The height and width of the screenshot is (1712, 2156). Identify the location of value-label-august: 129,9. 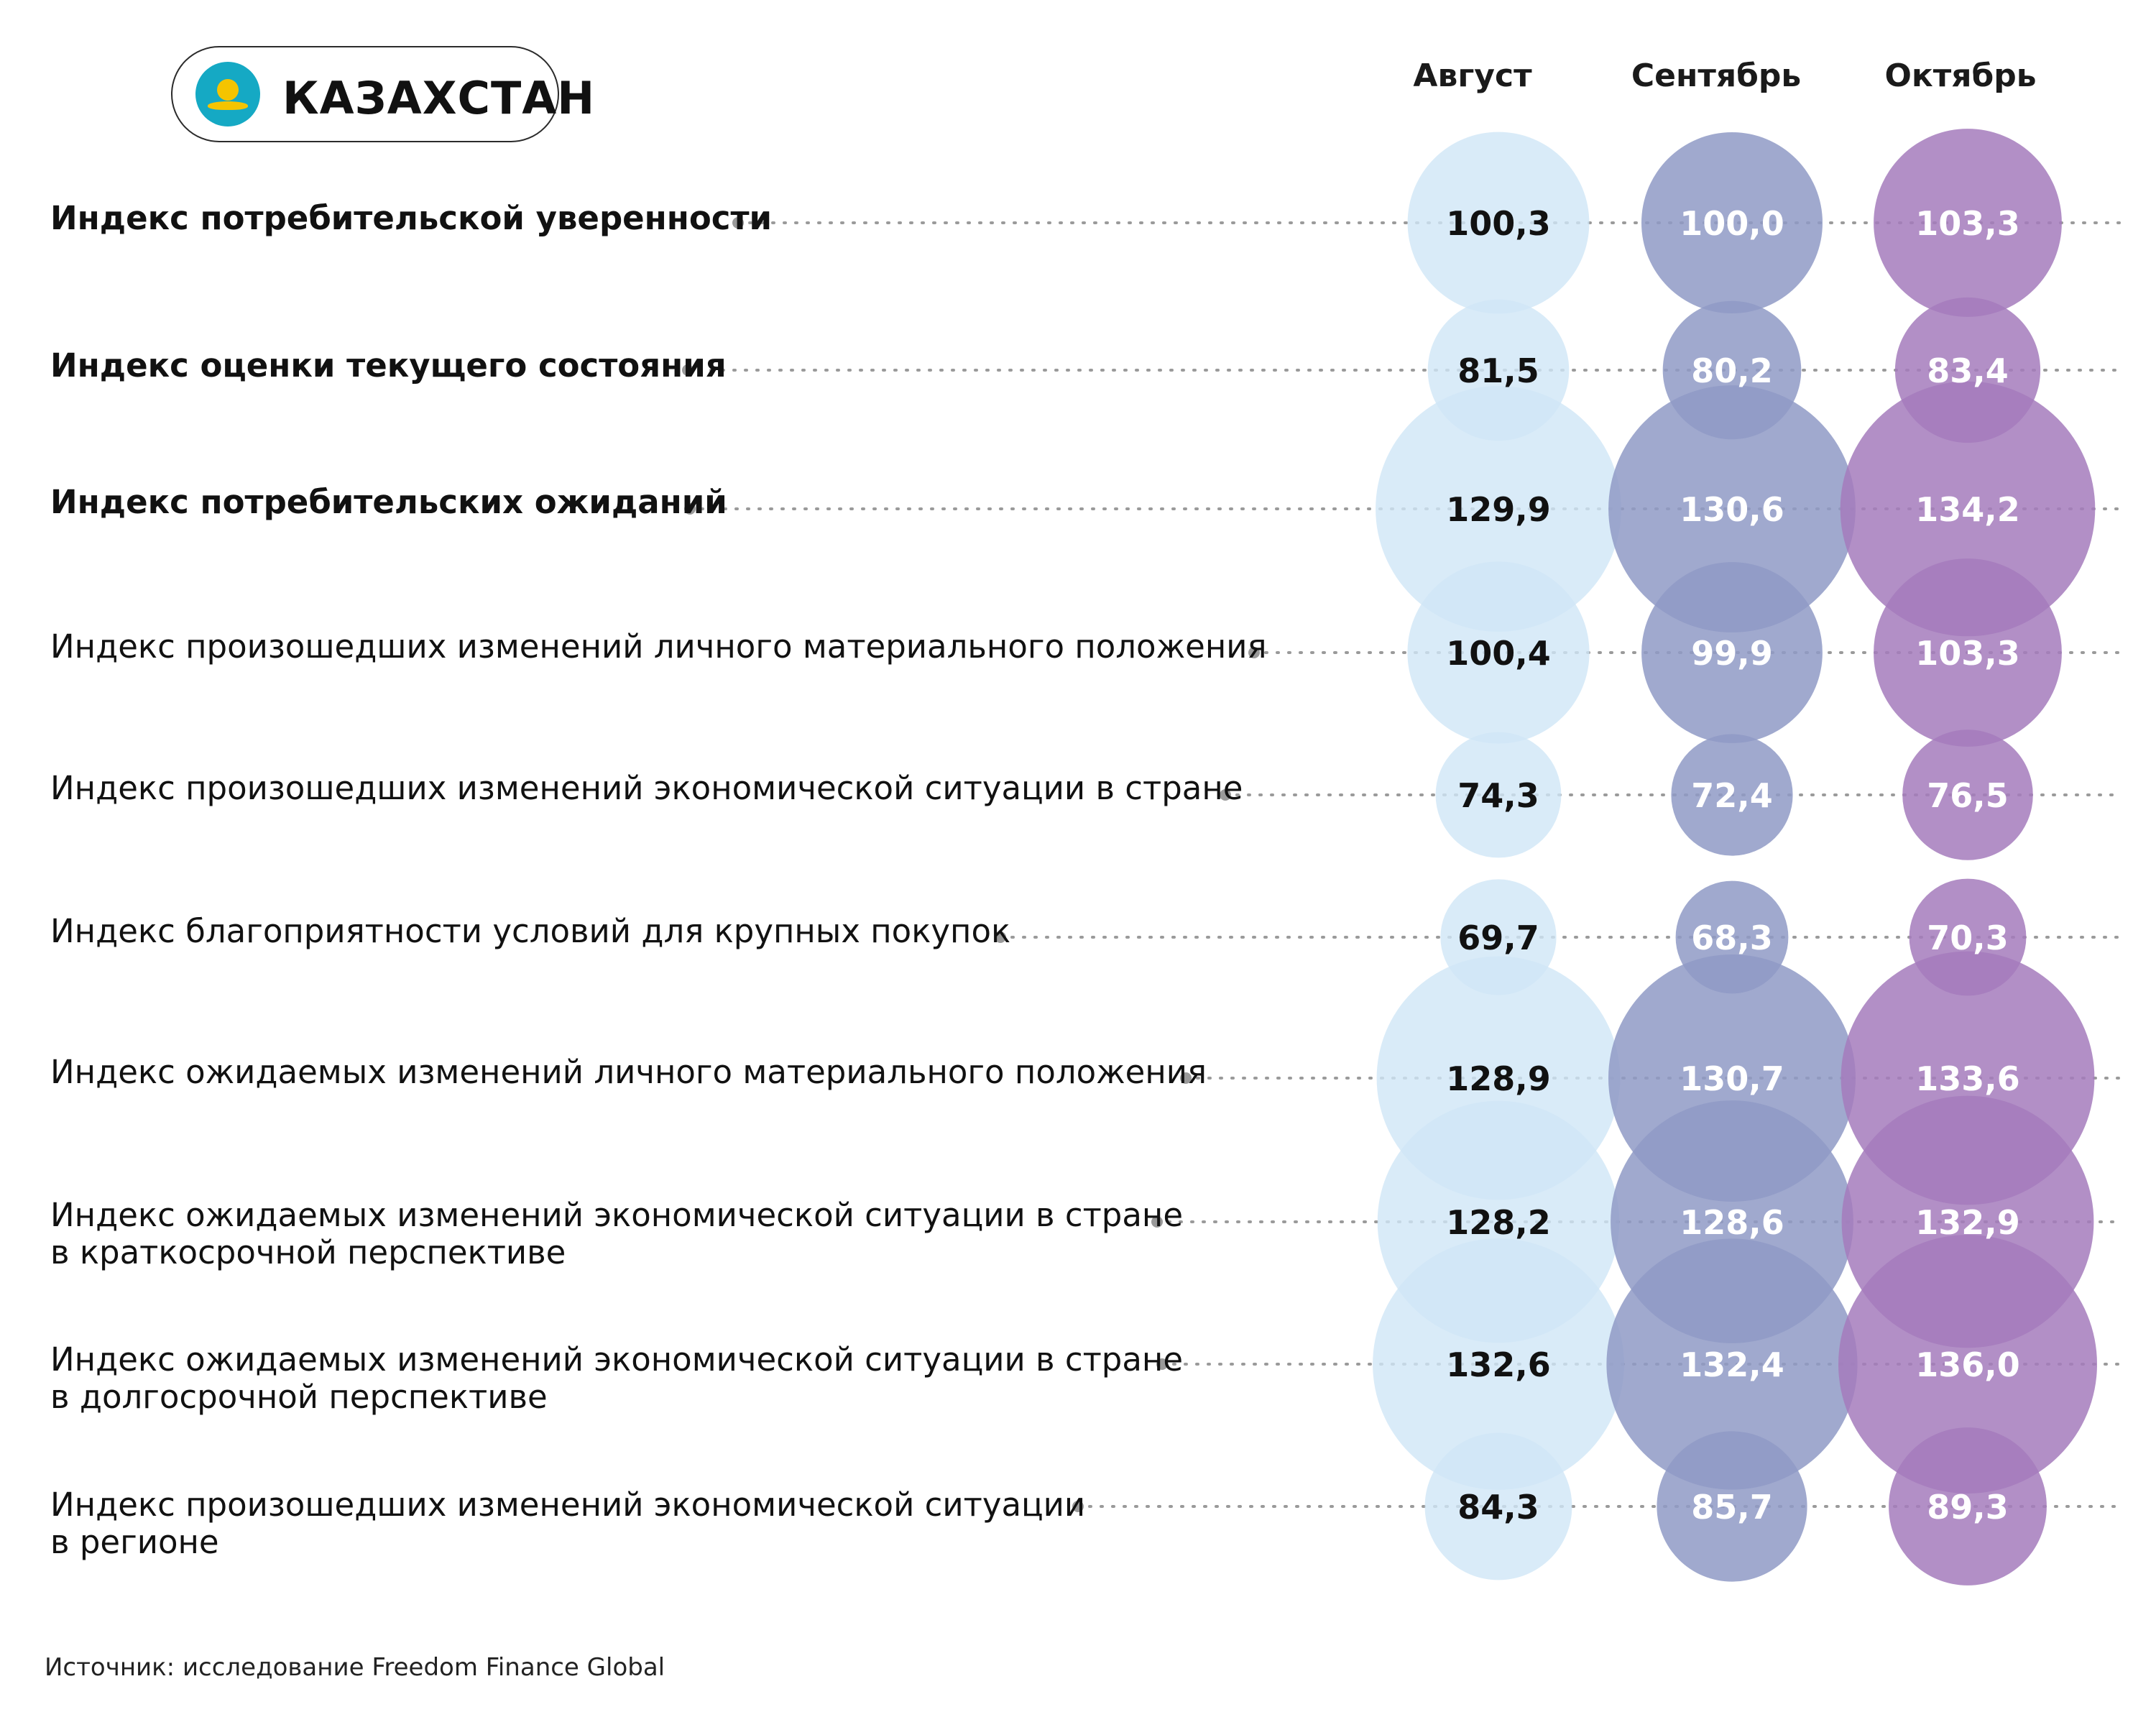
(1499, 510).